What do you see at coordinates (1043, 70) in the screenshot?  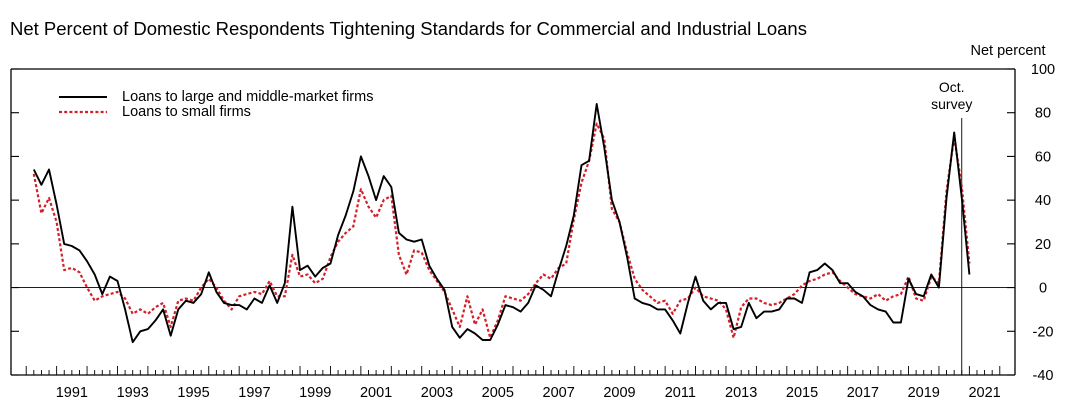 I see `y-tick-label: 100` at bounding box center [1043, 70].